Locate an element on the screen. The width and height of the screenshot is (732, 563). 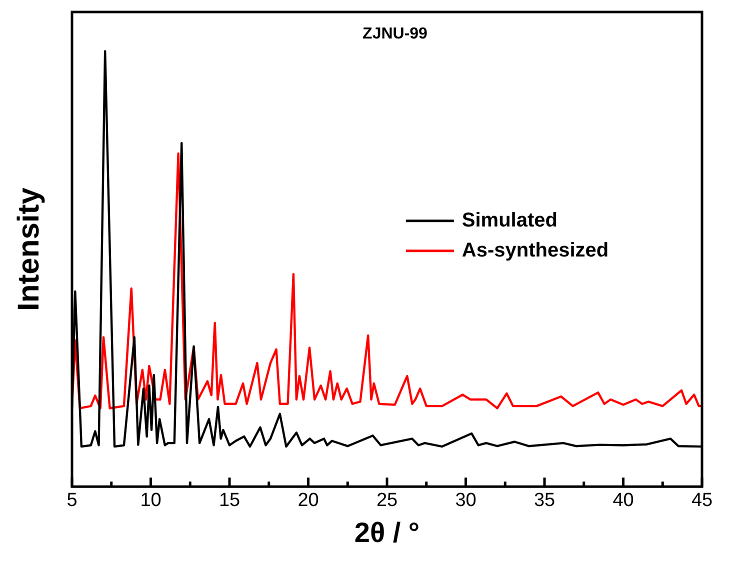
x-tick-label: 5 is located at coordinates (72, 501).